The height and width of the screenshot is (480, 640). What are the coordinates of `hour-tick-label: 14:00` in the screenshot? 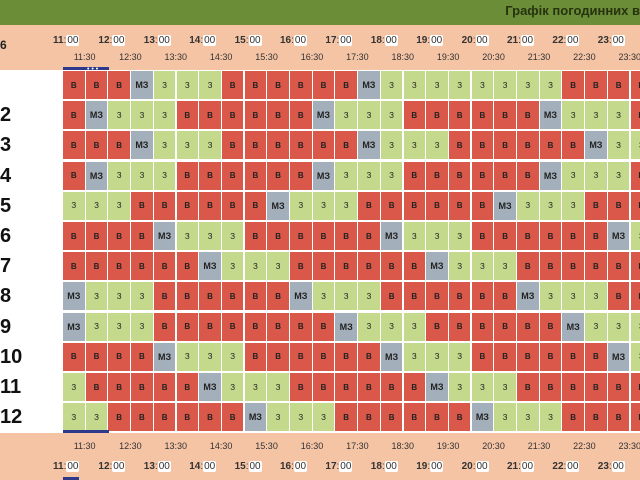 It's located at (203, 40).